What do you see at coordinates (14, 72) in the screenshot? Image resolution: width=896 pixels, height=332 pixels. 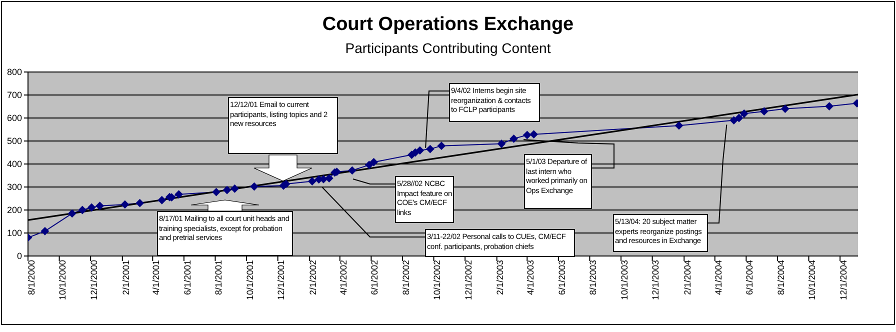 I see `y-tick-label: 800` at bounding box center [14, 72].